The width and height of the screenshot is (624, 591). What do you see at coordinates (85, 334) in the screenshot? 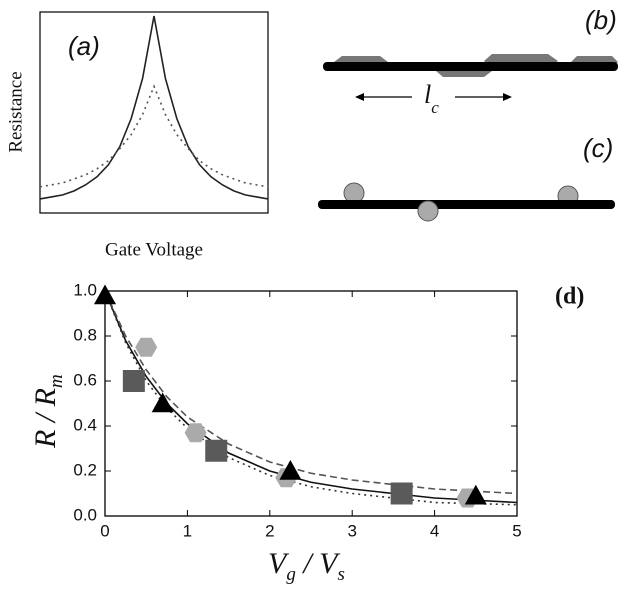
I see `y-tick-label: 0.8` at bounding box center [85, 334].